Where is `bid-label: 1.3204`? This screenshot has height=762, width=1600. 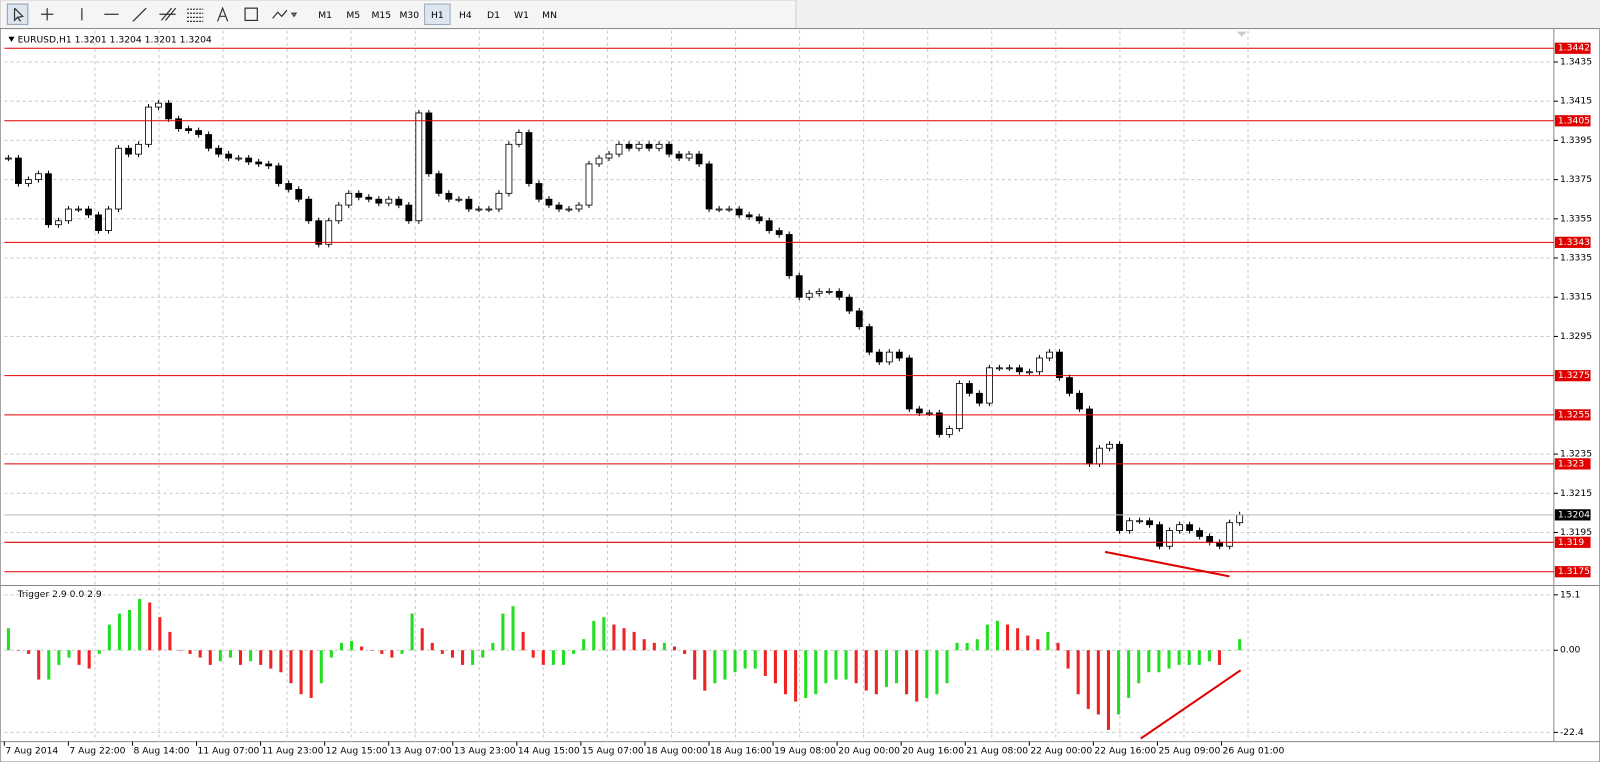 bid-label: 1.3204 is located at coordinates (1574, 514).